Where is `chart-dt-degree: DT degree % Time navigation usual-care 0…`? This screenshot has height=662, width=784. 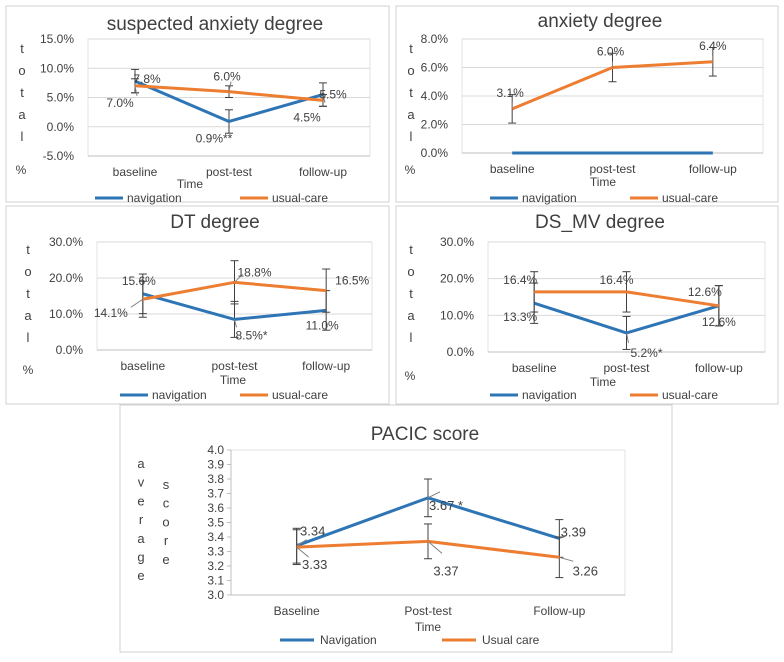
chart-dt-degree: DT degree % Time navigation usual-care 0… is located at coordinates (197, 305).